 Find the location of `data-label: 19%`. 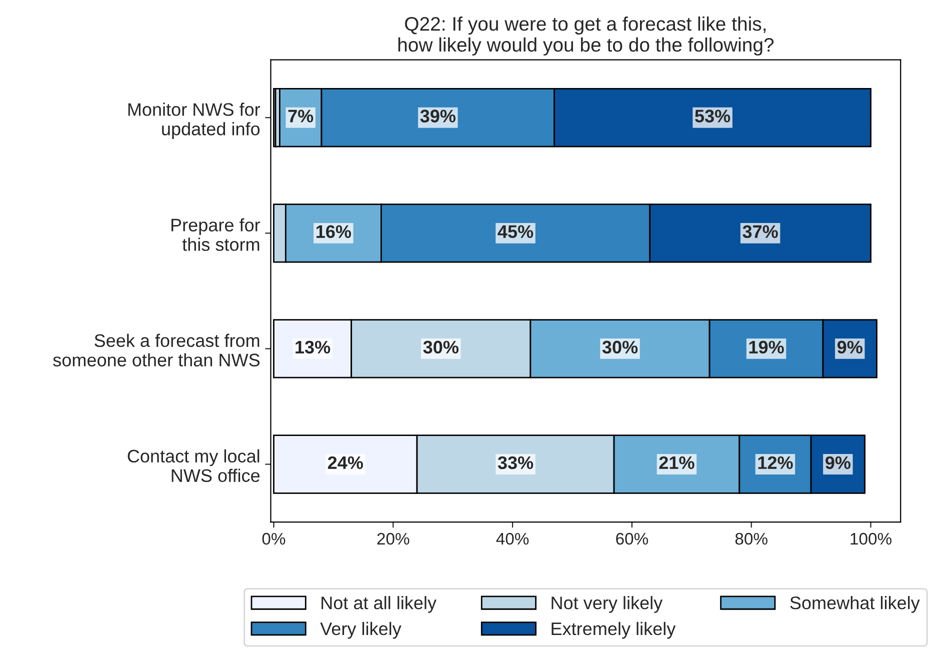

data-label: 19% is located at coordinates (766, 347).